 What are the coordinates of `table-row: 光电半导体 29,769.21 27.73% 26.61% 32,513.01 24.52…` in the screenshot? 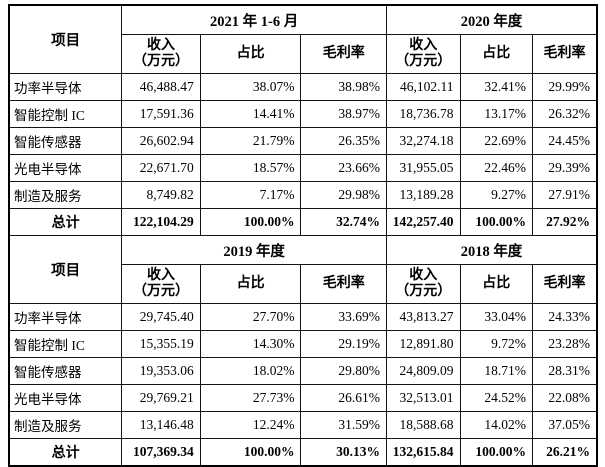 It's located at (303, 398).